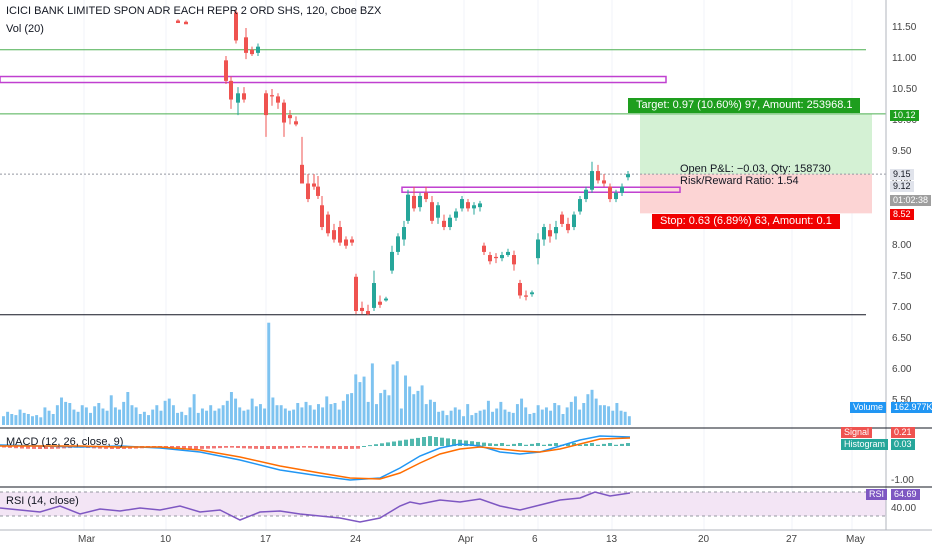  I want to click on rsi-tag-label: RSI, so click(877, 494).